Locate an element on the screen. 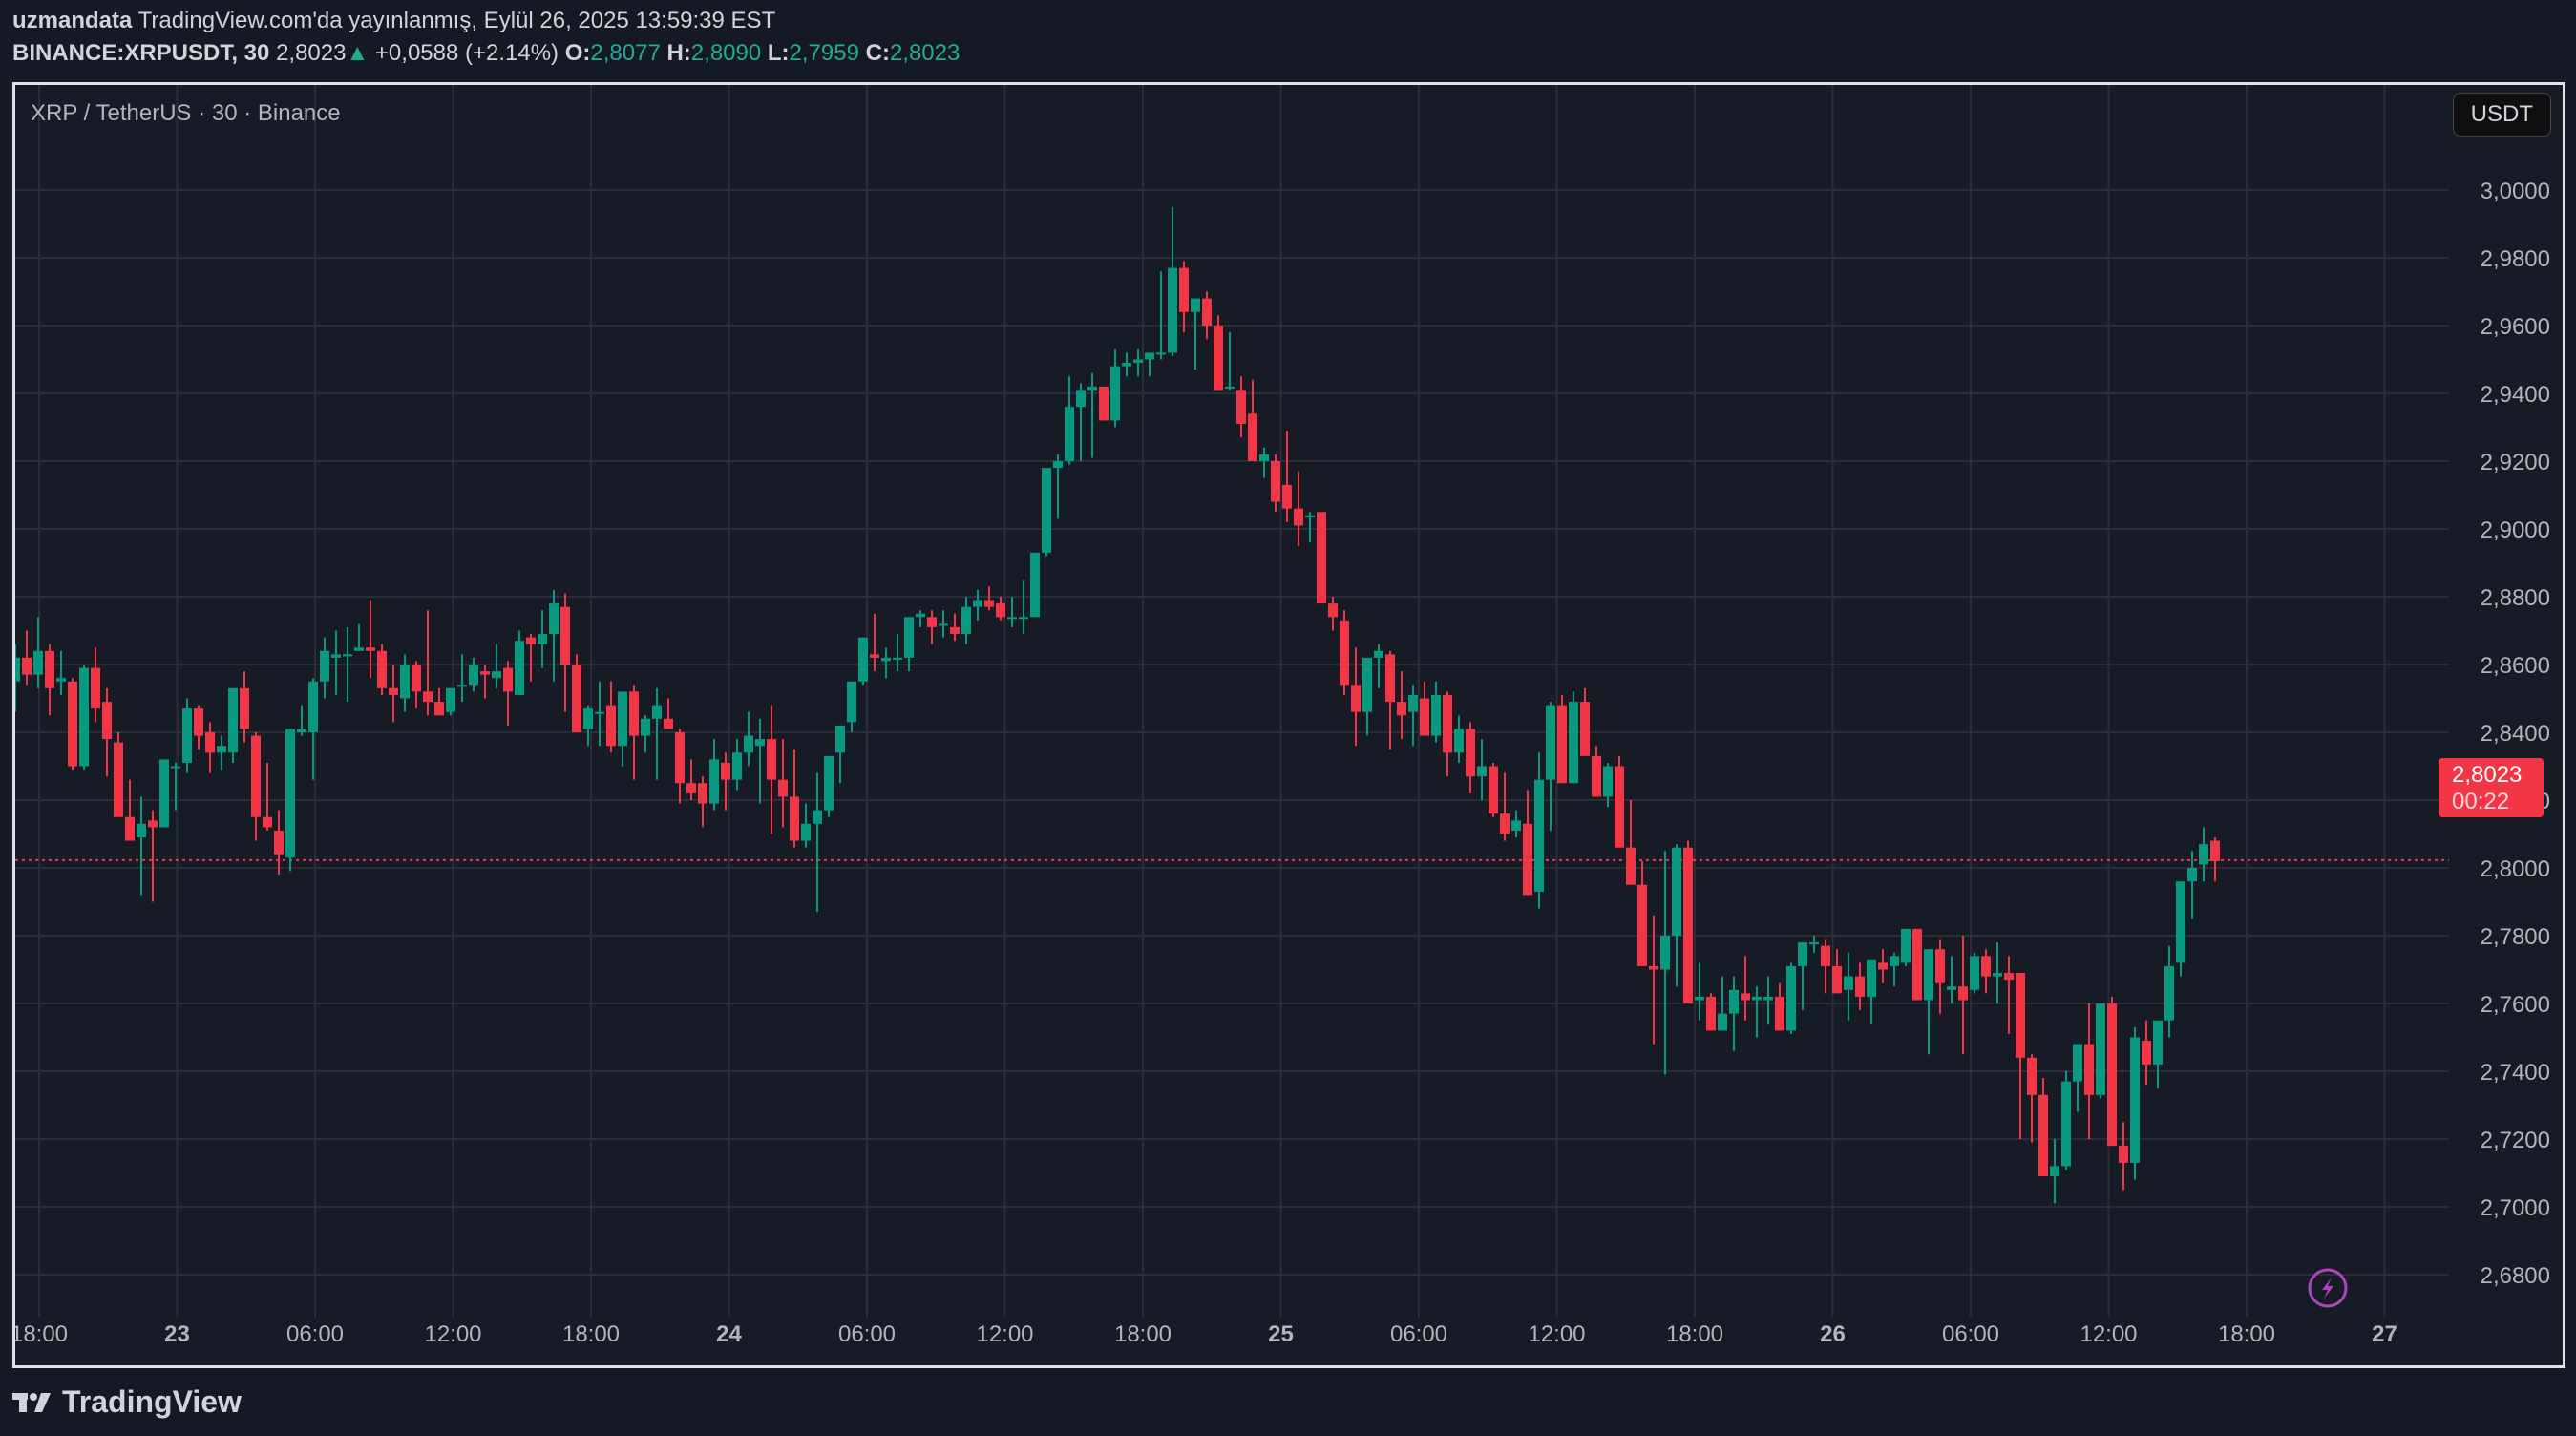 The width and height of the screenshot is (2576, 1436). price-axis-label: 2,7200 is located at coordinates (2515, 1140).